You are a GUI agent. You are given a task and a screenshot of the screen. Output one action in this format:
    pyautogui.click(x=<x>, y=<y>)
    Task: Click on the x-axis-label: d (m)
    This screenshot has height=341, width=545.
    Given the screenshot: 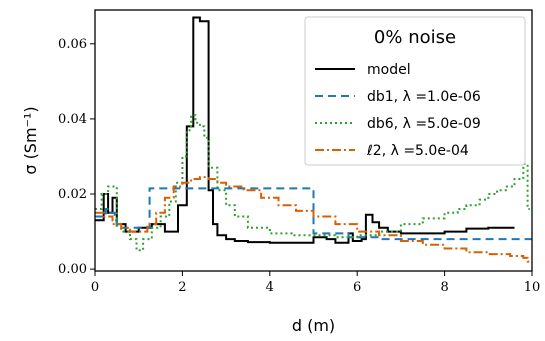 What is the action you would take?
    pyautogui.click(x=313, y=325)
    